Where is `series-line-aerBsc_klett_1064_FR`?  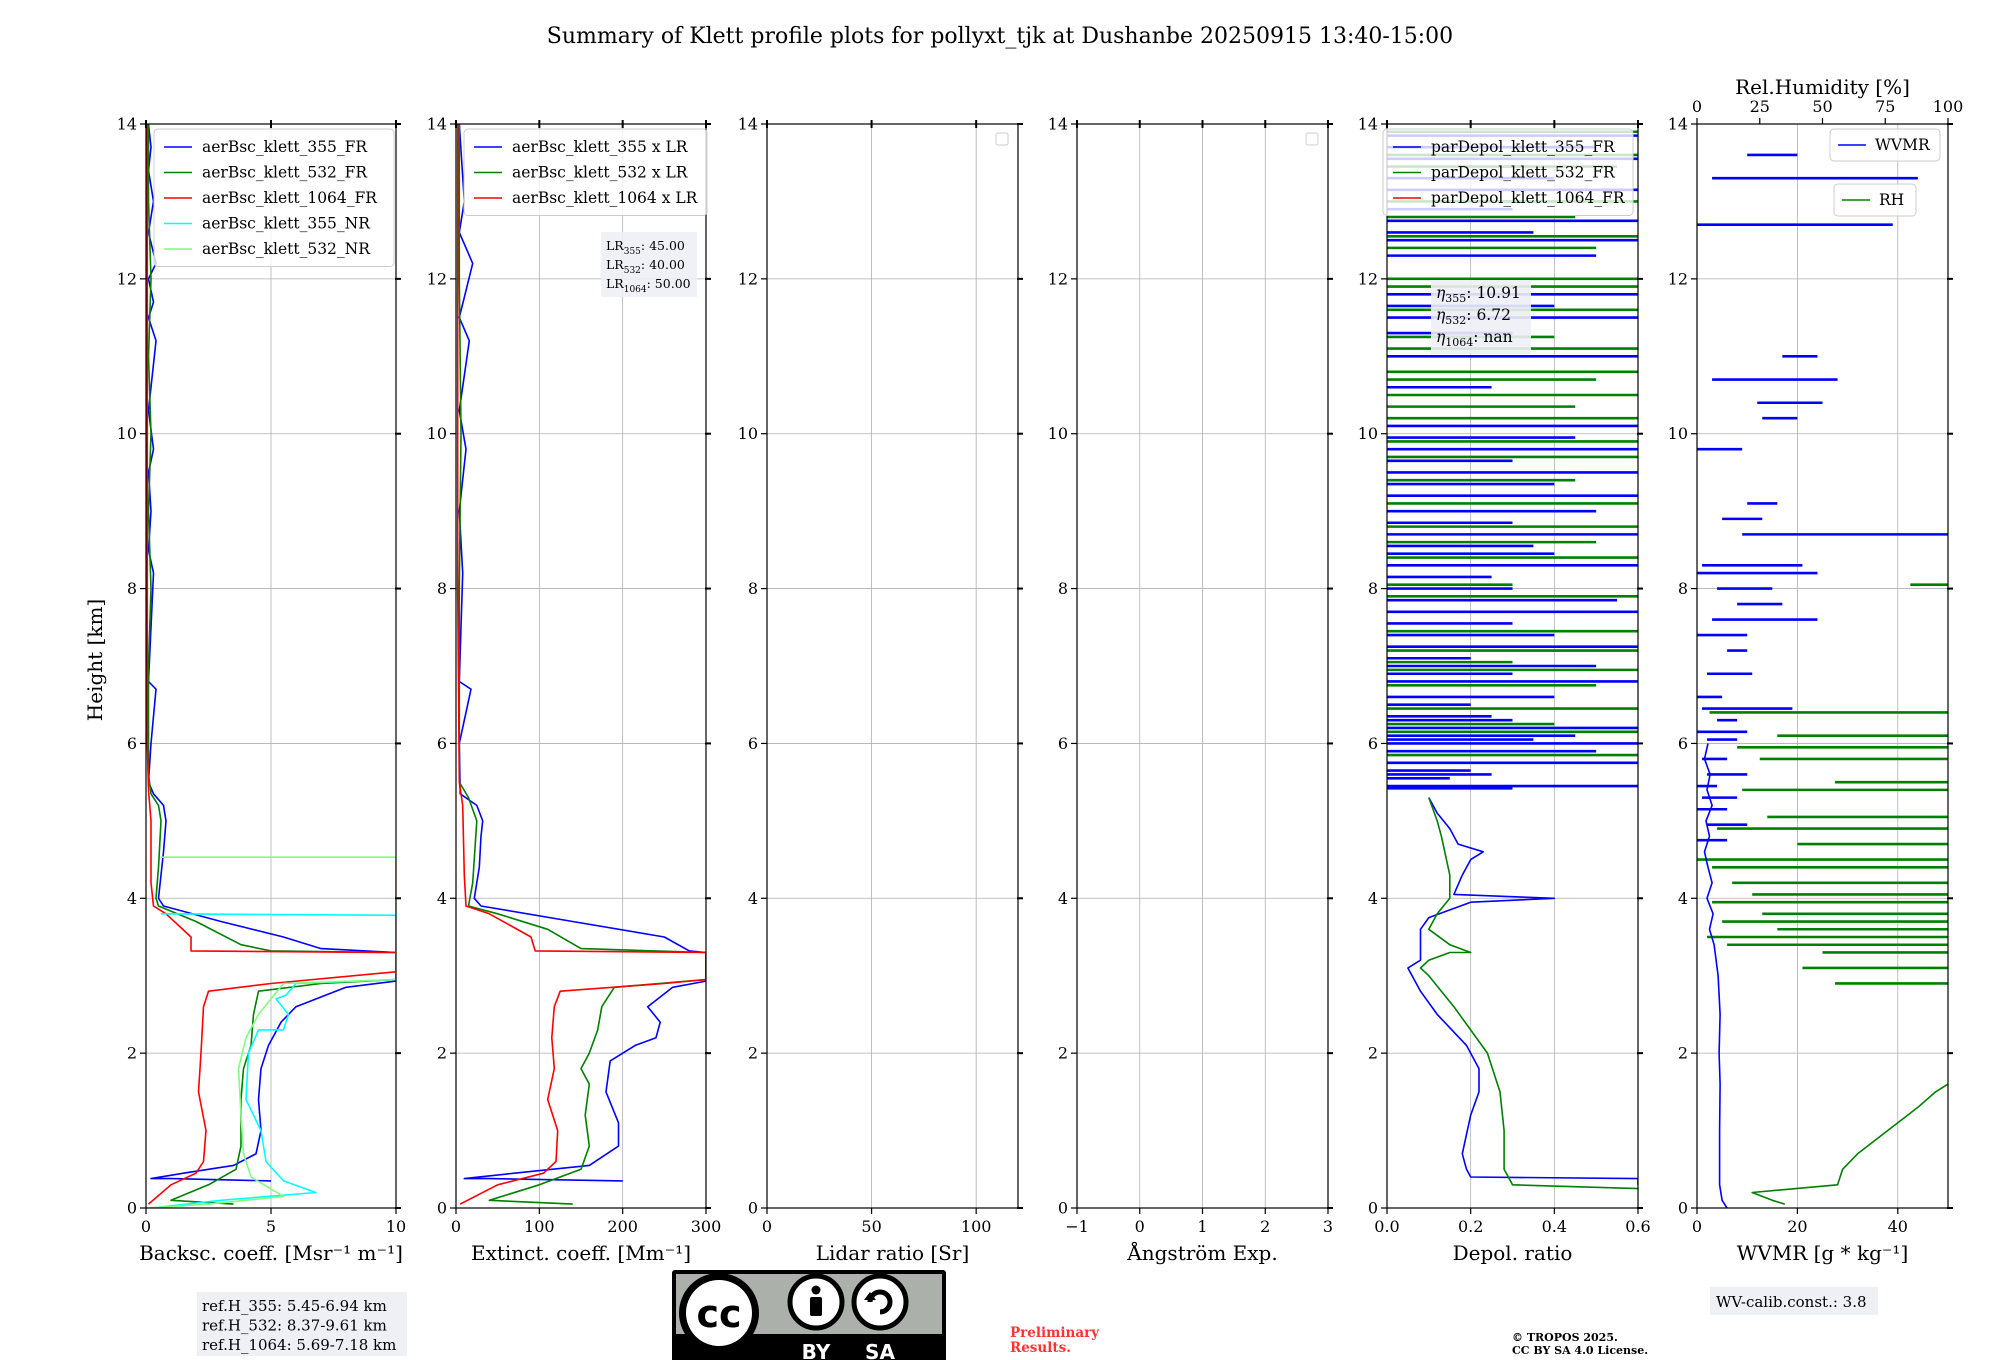
series-line-aerBsc_klett_1064_FR is located at coordinates (271, 664).